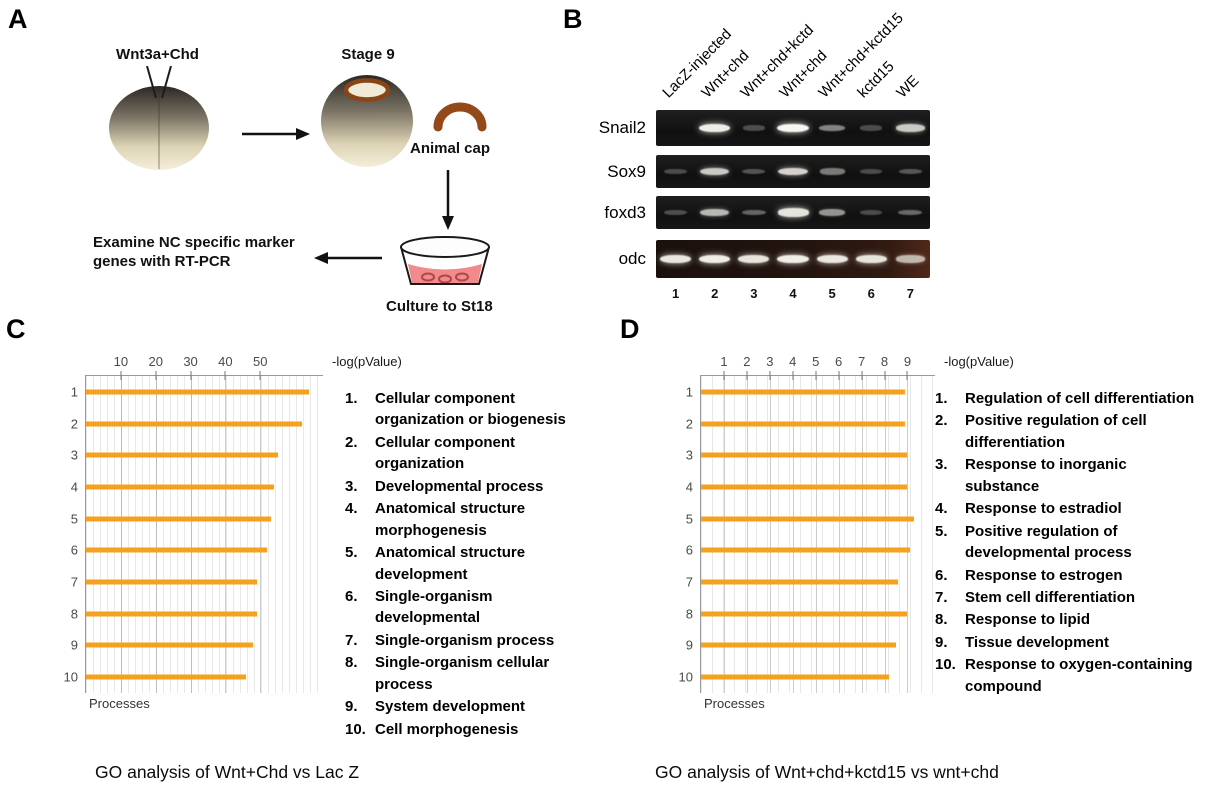 The height and width of the screenshot is (798, 1209). What do you see at coordinates (908, 87) in the screenshot?
I see `lane-label: WE` at bounding box center [908, 87].